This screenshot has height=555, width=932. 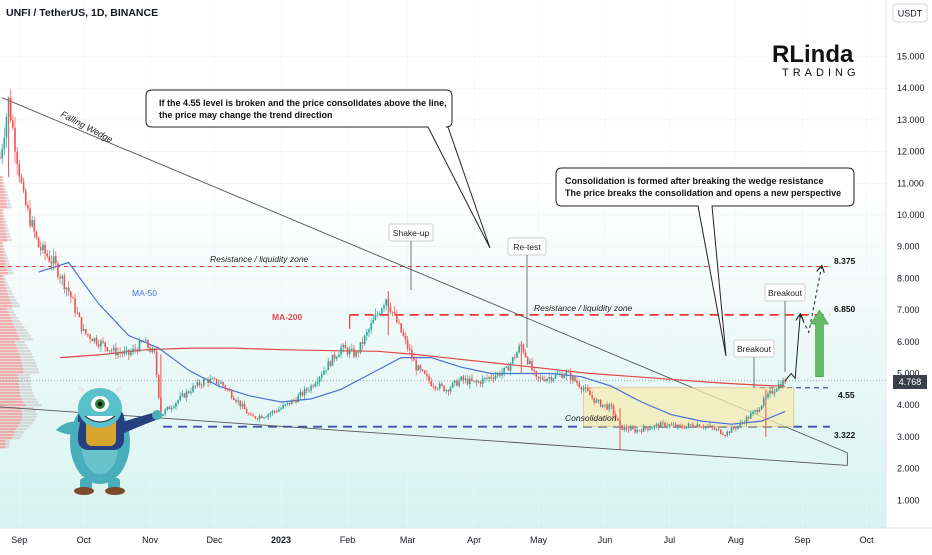 I want to click on projection-path-solid, so click(x=792, y=348).